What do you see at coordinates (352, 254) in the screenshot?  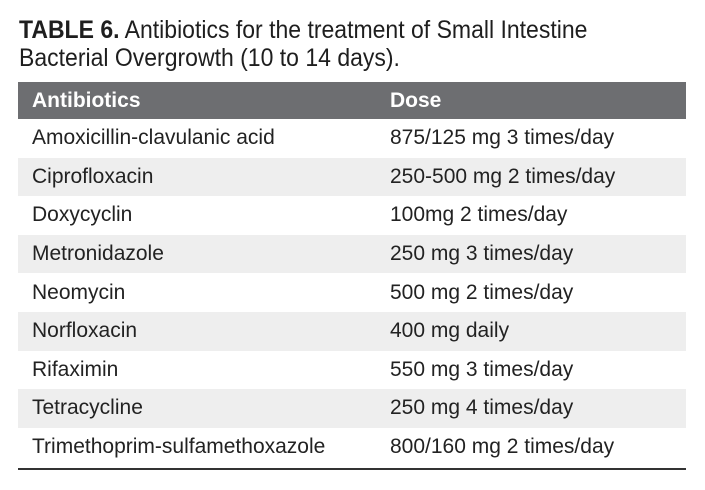 I see `table-row: Metronidazole 250 mg 3 times/day` at bounding box center [352, 254].